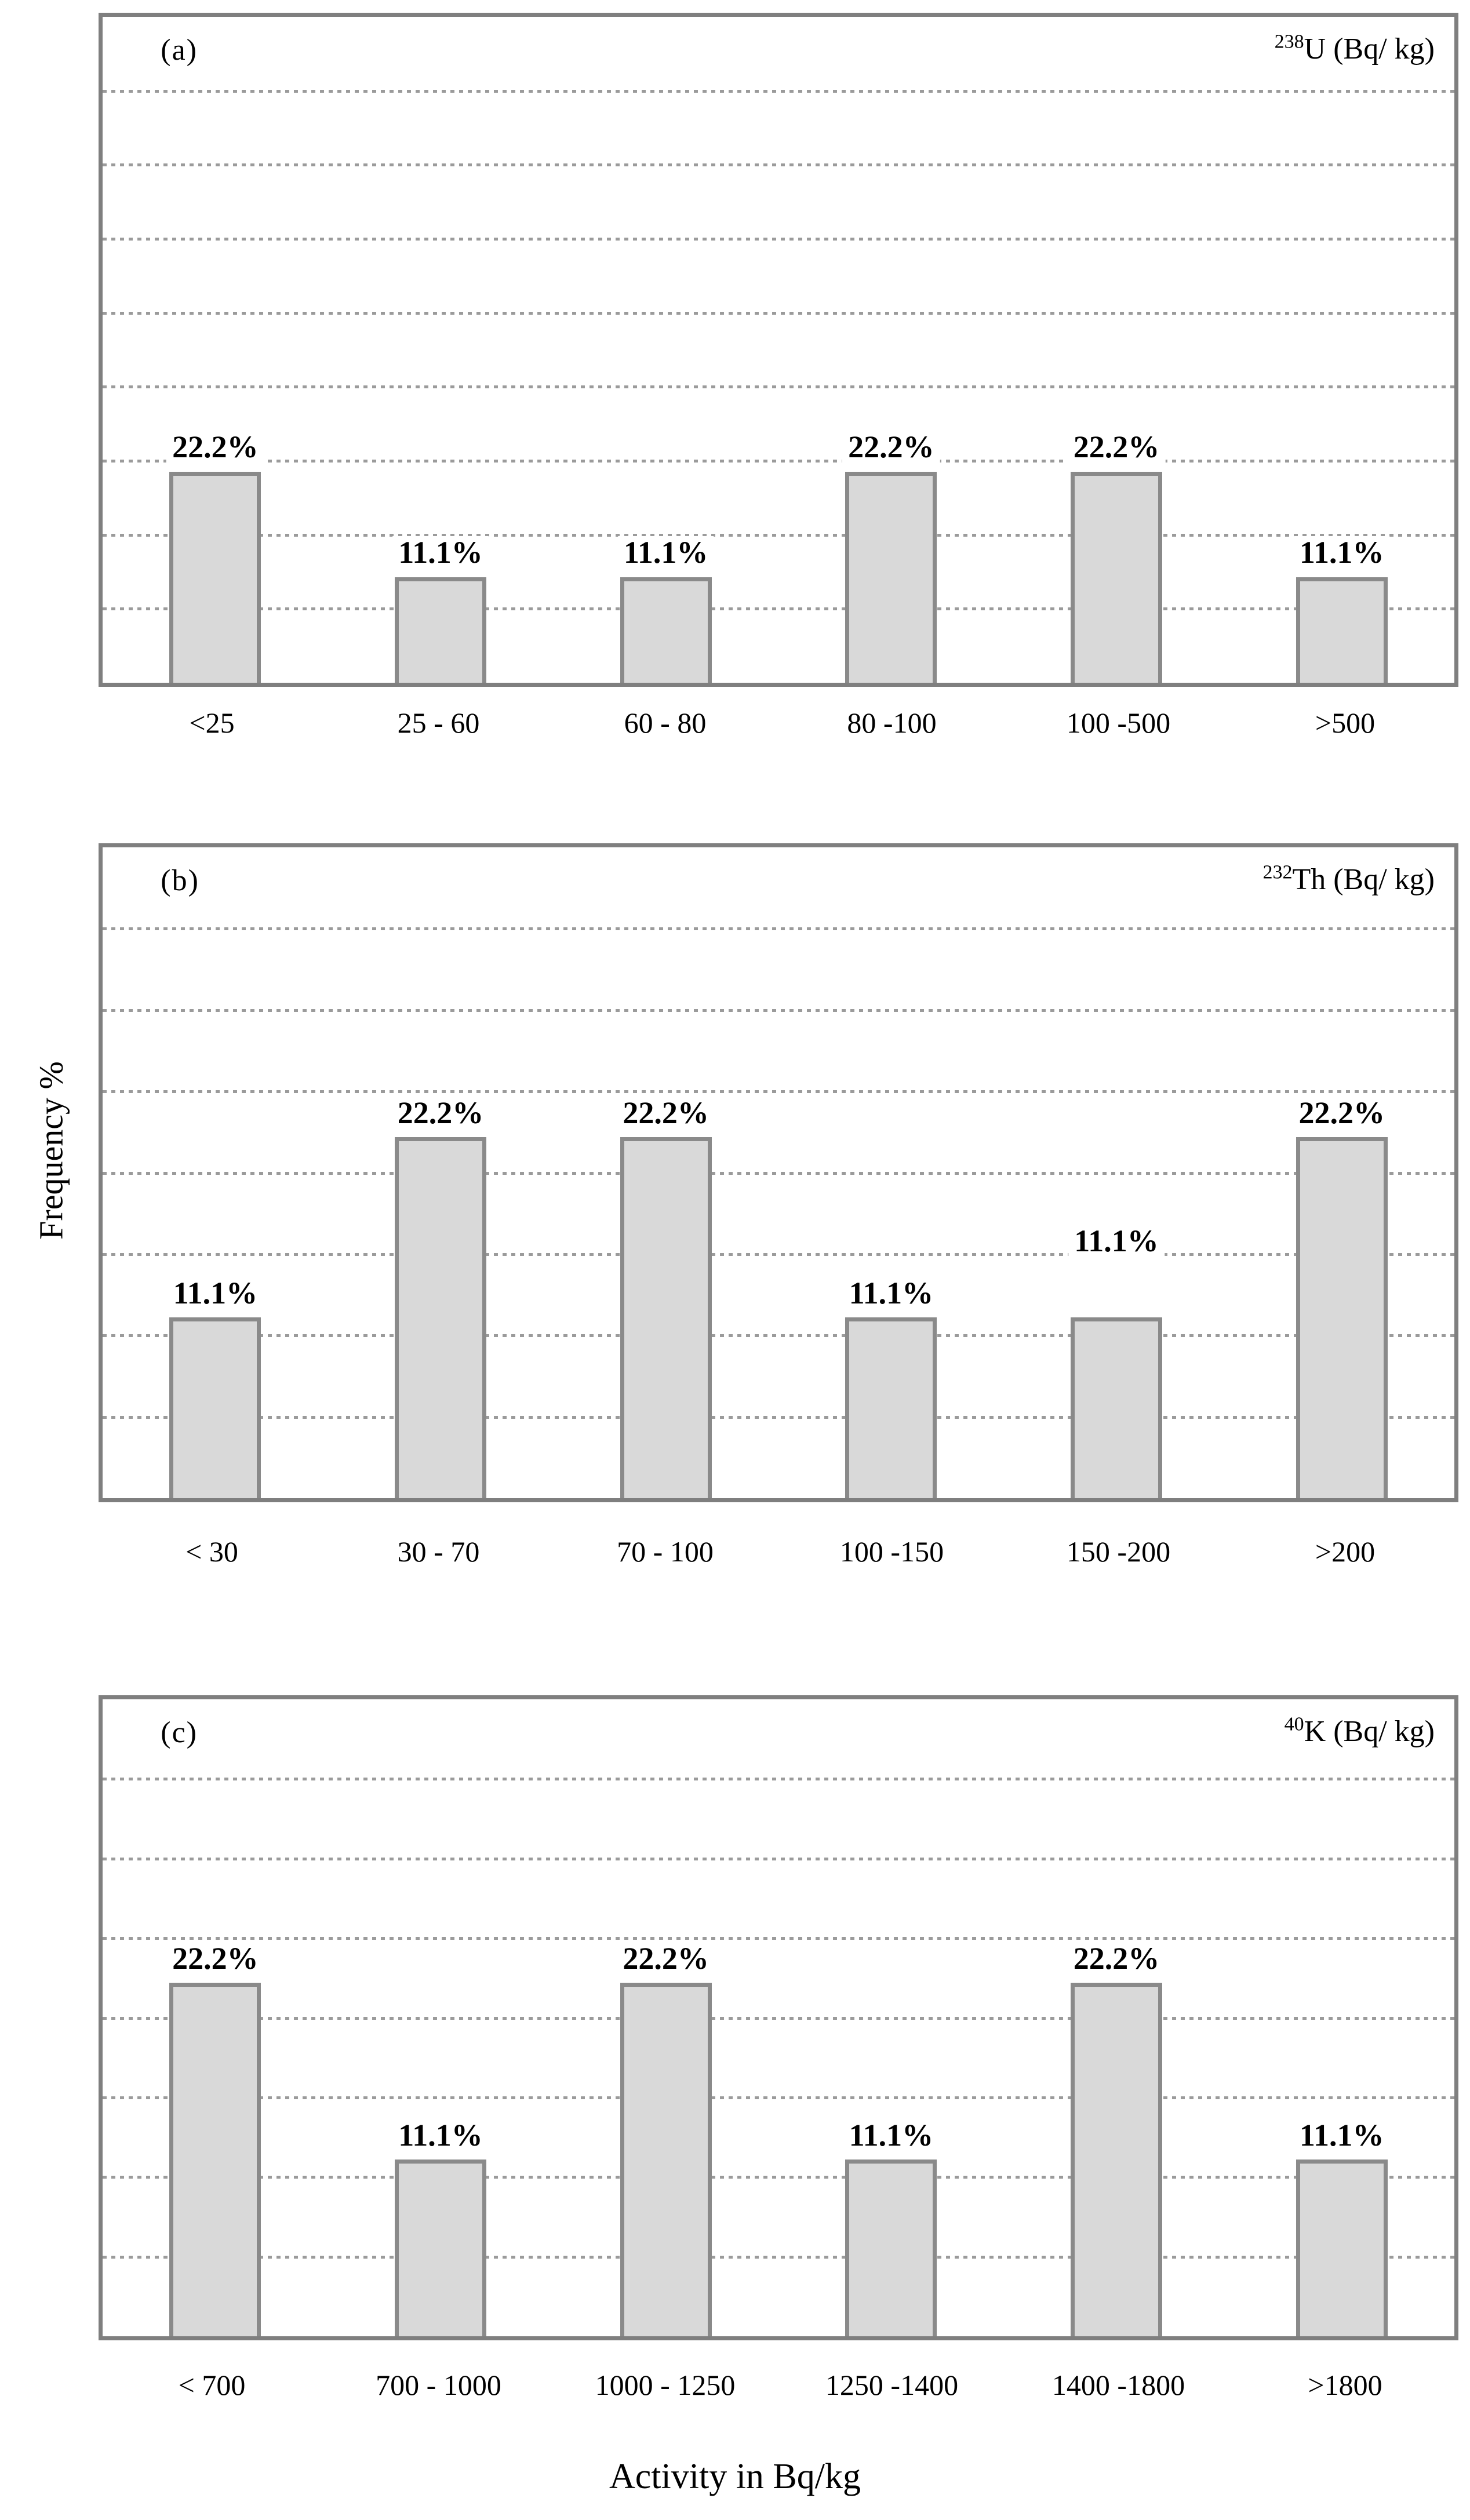  What do you see at coordinates (212, 2385) in the screenshot?
I see `x-axis-tick-label: < 700` at bounding box center [212, 2385].